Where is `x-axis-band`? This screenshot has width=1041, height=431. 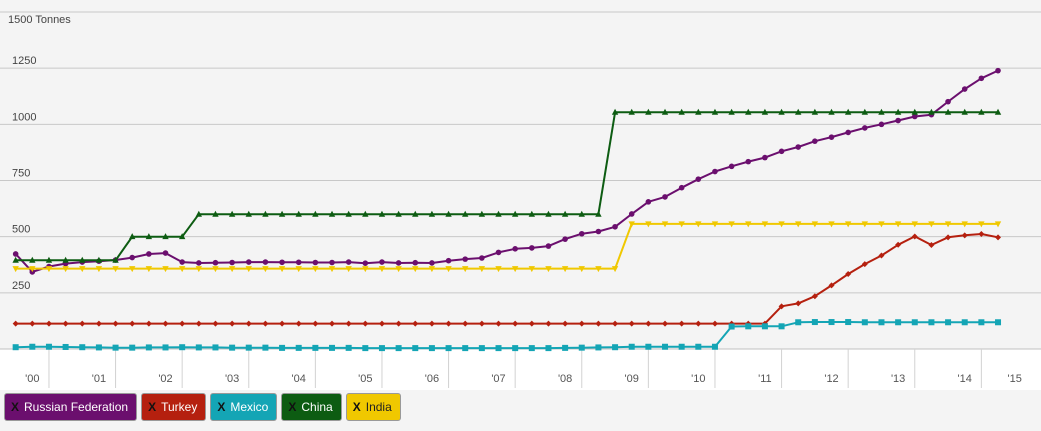 x-axis-band is located at coordinates (520, 369).